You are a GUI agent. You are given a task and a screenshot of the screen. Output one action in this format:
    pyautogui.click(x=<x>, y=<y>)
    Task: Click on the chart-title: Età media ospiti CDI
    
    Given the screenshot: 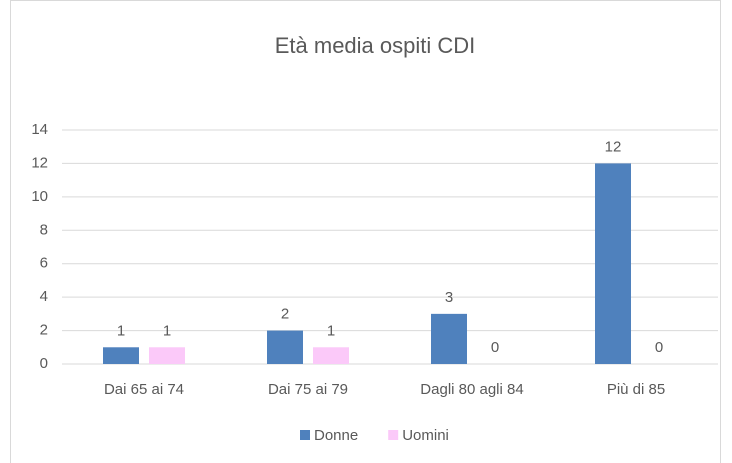 What is the action you would take?
    pyautogui.click(x=375, y=45)
    